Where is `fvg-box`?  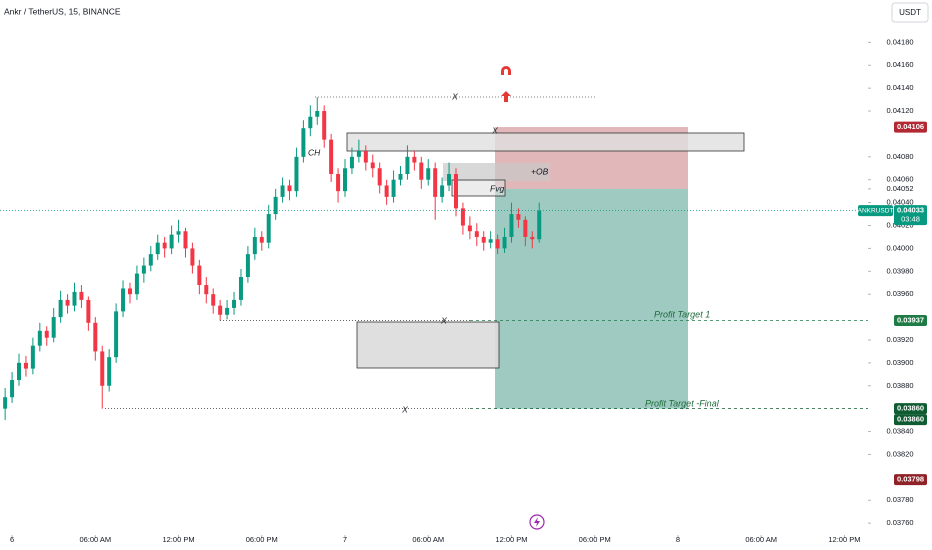 fvg-box is located at coordinates (478, 188).